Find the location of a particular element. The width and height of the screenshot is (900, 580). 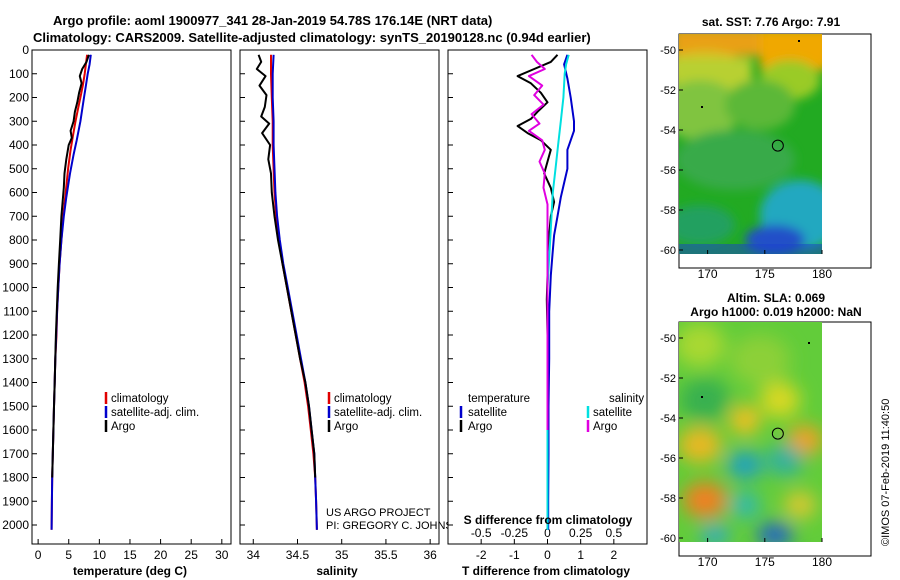

depth-tick-label: 2000 is located at coordinates (15, 525).